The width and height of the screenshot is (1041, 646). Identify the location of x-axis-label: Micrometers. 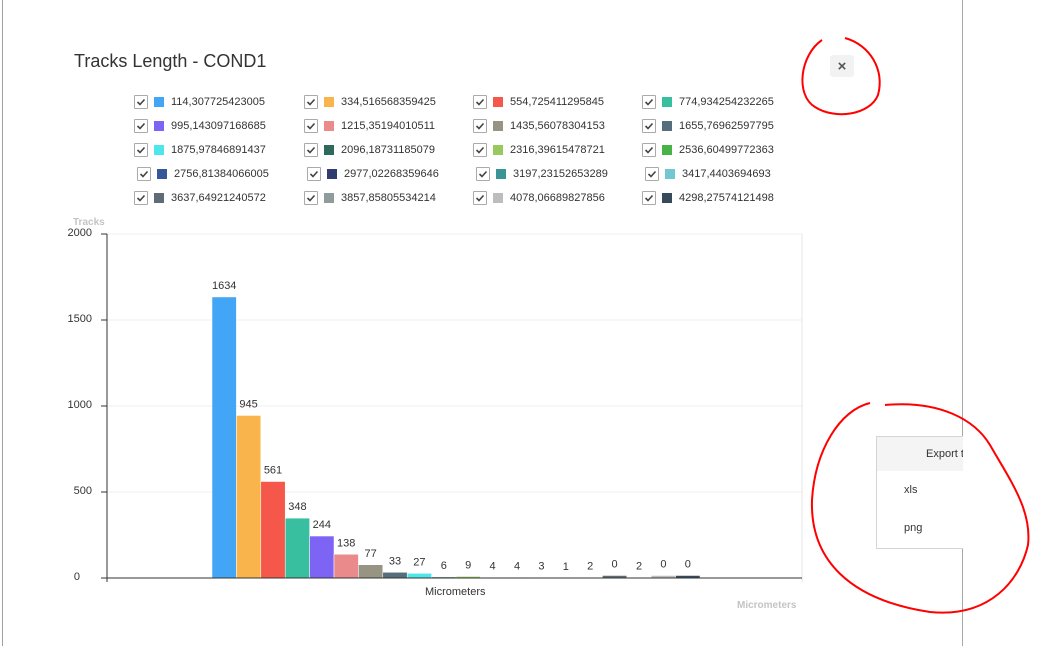
(767, 605).